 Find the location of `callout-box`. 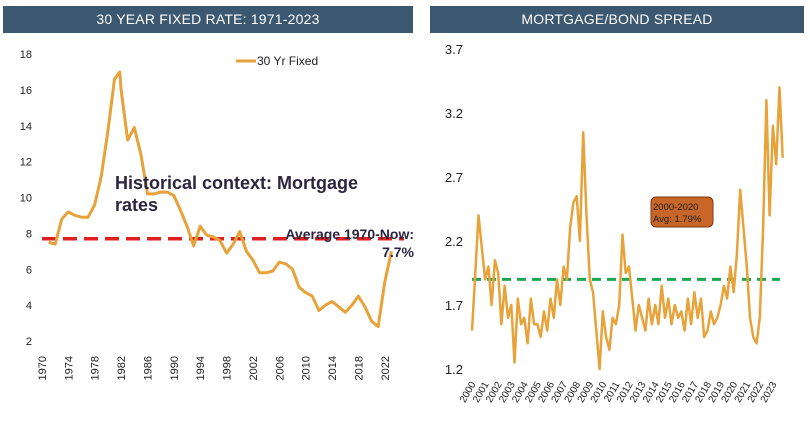

callout-box is located at coordinates (682, 212).